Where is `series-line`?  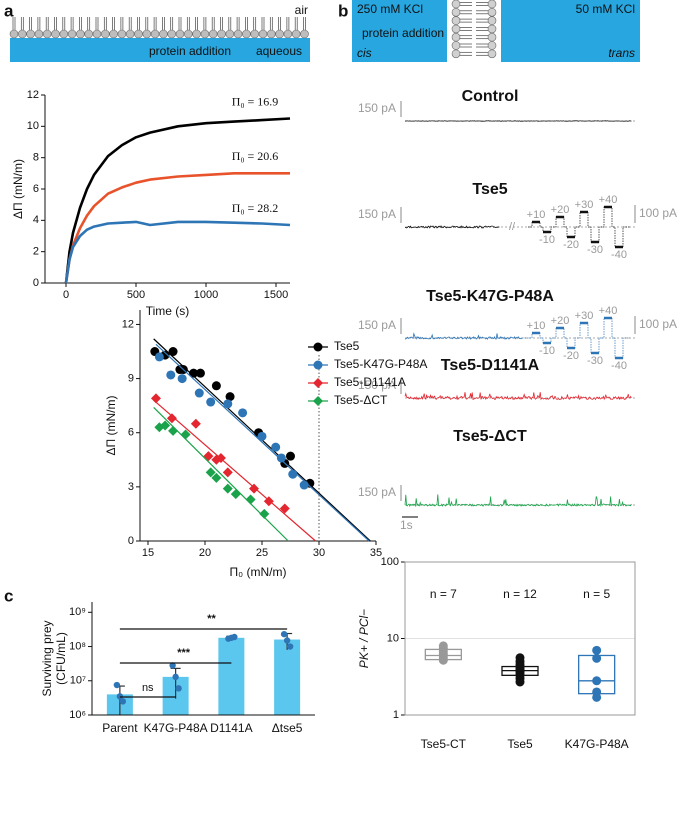 series-line is located at coordinates (177, 252).